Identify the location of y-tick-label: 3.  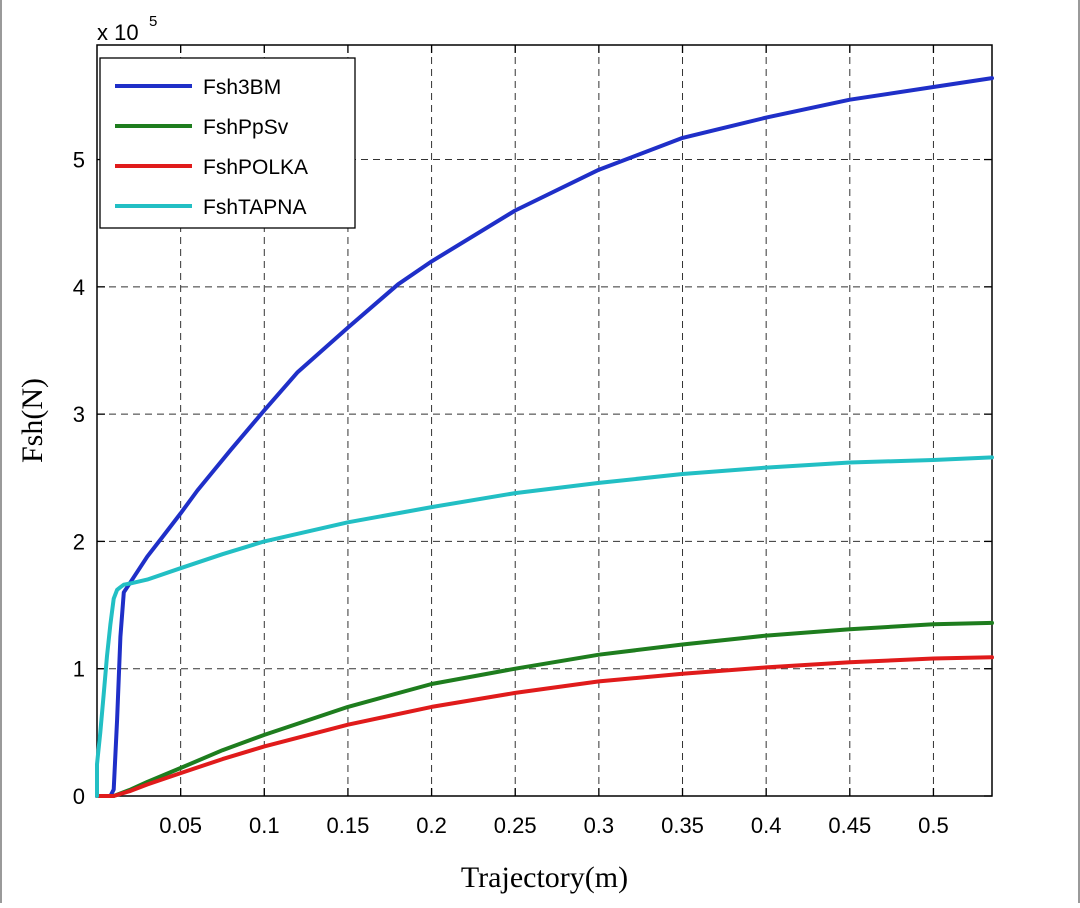
(79, 414).